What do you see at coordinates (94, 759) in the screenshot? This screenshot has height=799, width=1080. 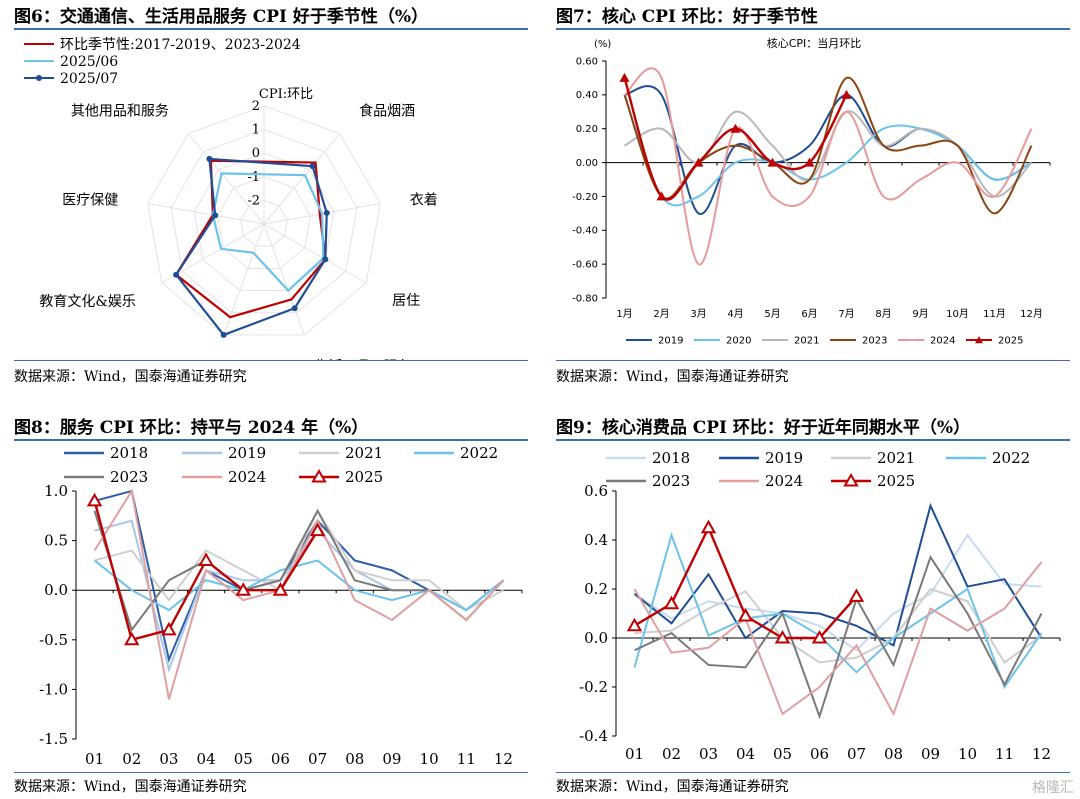 I see `x-tick-label: 01` at bounding box center [94, 759].